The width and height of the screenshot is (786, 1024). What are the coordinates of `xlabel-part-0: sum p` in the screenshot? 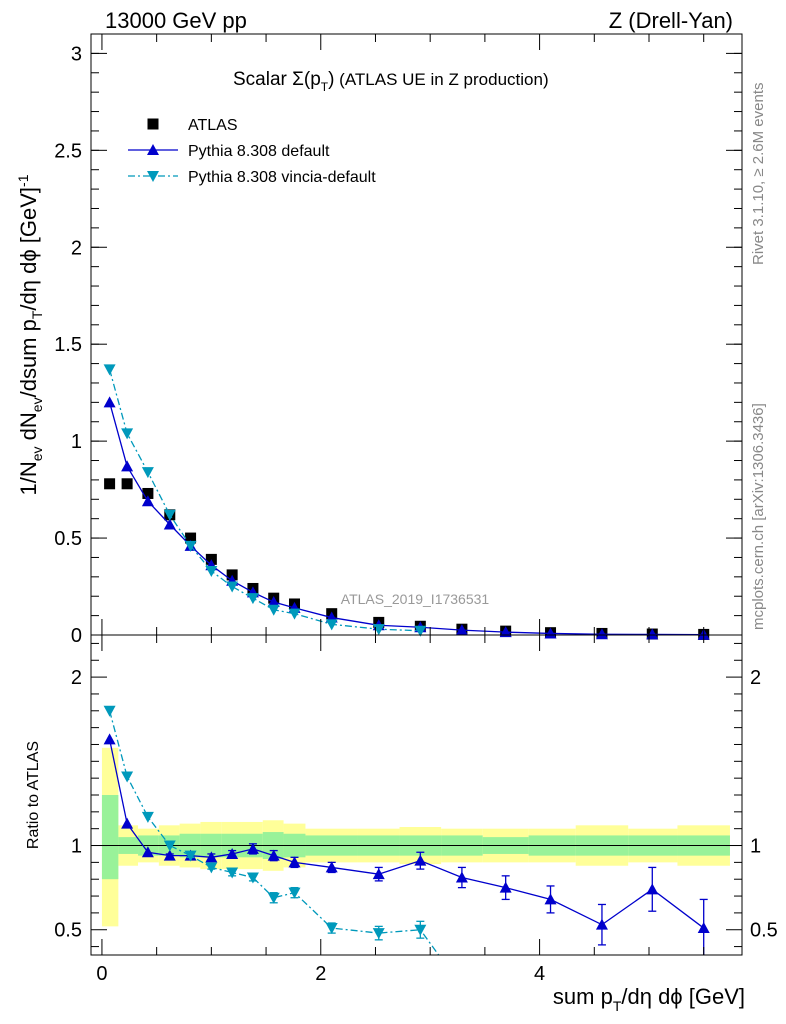 It's located at (583, 996).